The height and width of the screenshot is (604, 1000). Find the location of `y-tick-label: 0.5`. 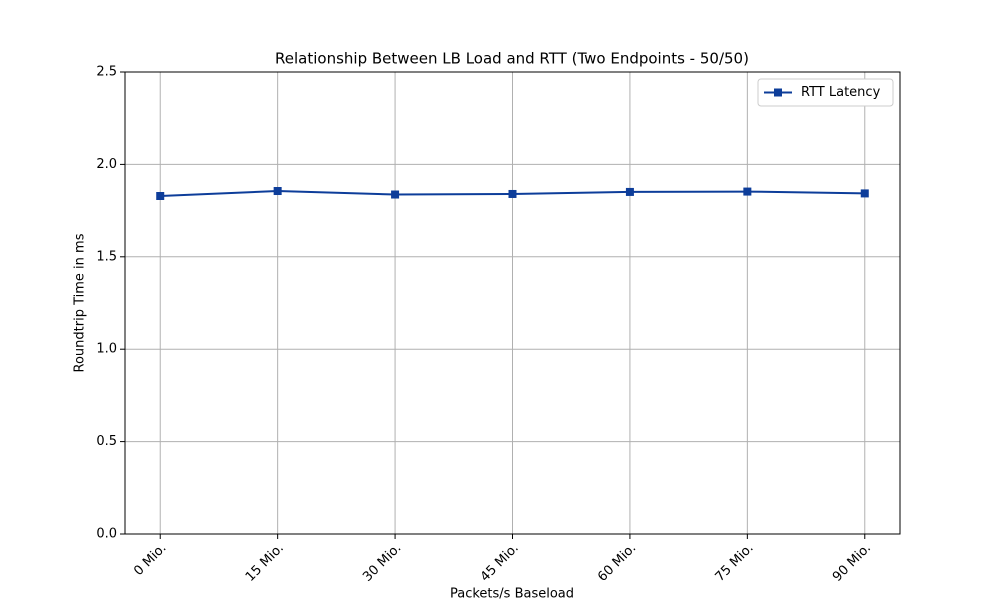

y-tick-label: 0.5 is located at coordinates (106, 441).